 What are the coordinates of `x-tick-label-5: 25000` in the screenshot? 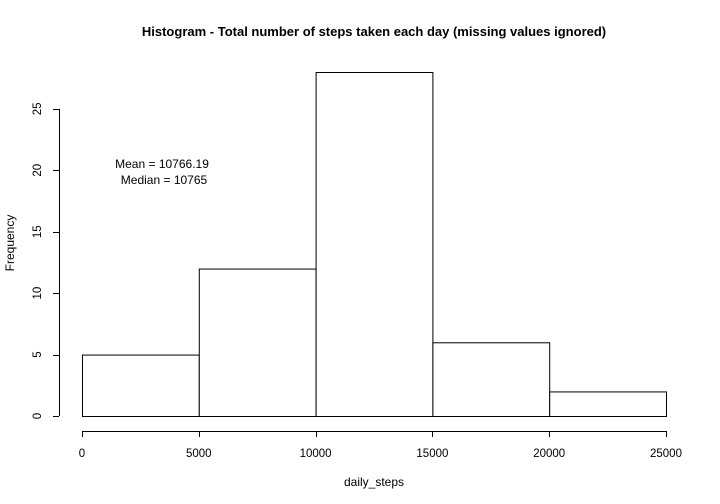 It's located at (666, 454).